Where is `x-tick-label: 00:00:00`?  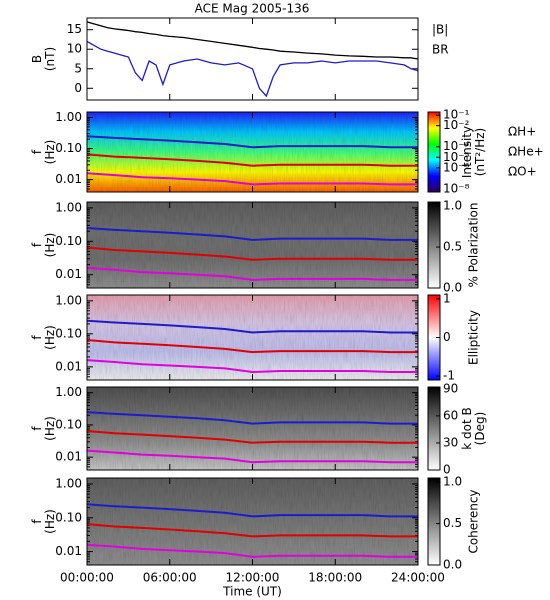 x-tick-label: 00:00:00 is located at coordinates (87, 578).